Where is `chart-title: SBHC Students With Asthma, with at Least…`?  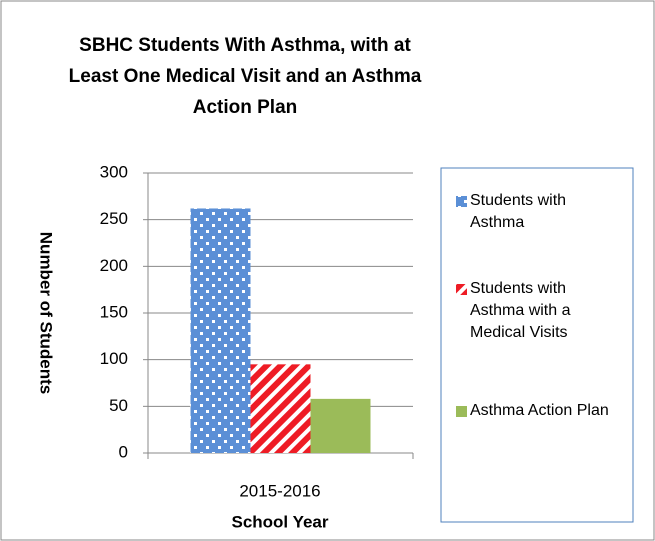 chart-title: SBHC Students With Asthma, with at Least… is located at coordinates (245, 76).